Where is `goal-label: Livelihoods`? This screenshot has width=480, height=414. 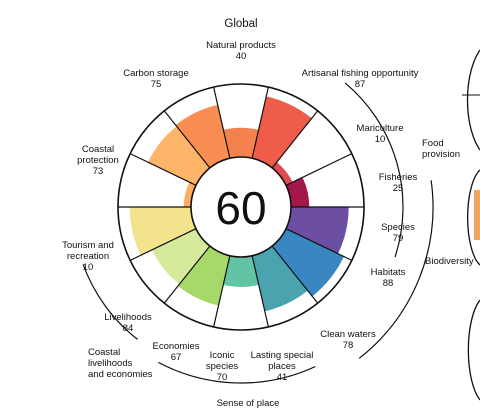
goal-label: Livelihoods is located at coordinates (128, 317).